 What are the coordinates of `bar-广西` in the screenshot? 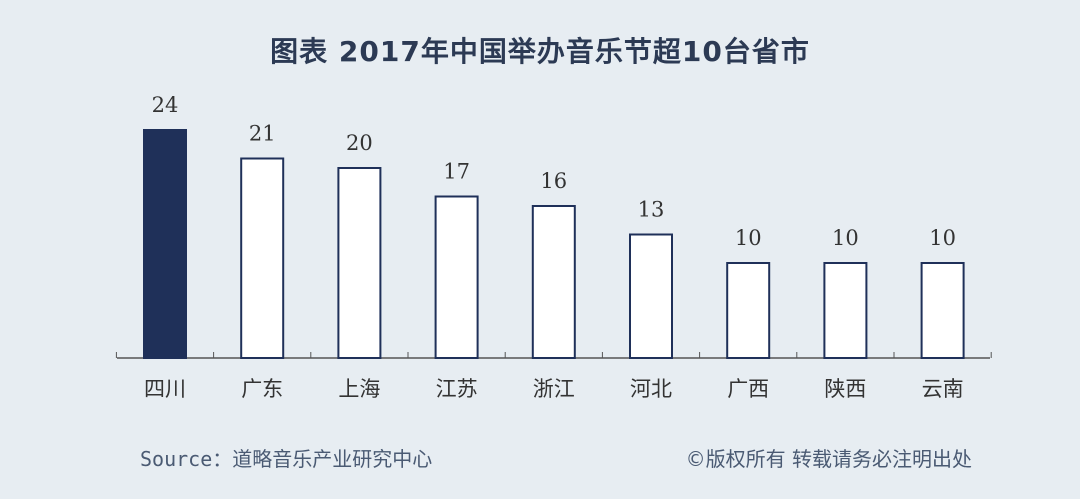 It's located at (748, 310).